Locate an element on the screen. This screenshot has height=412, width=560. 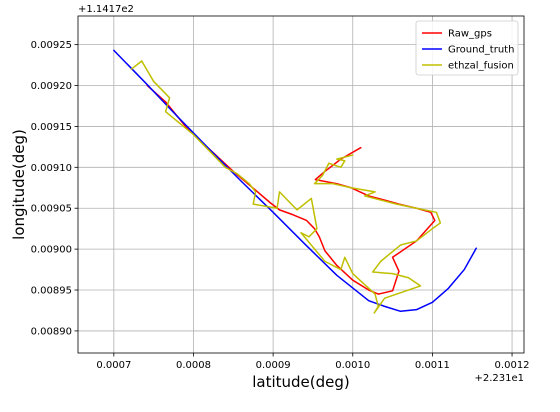
x-tick-label: 0.0007 is located at coordinates (113, 365).